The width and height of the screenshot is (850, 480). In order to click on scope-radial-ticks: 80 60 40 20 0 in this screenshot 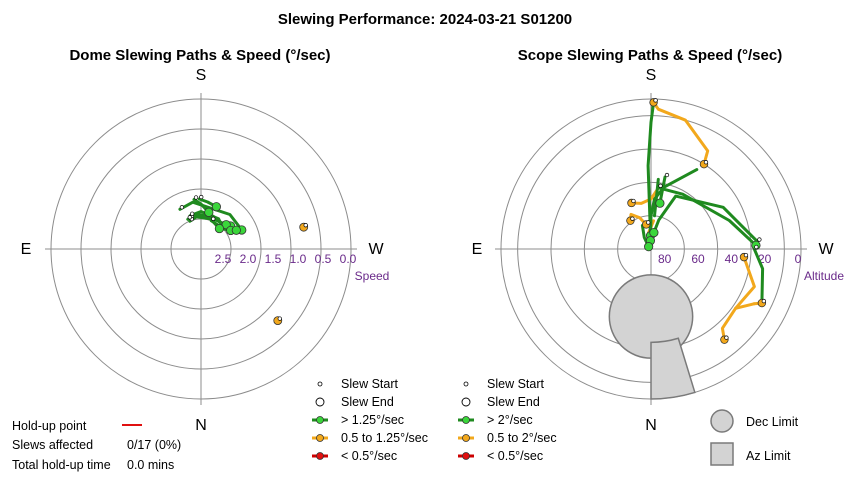, I will do `click(730, 259)`.